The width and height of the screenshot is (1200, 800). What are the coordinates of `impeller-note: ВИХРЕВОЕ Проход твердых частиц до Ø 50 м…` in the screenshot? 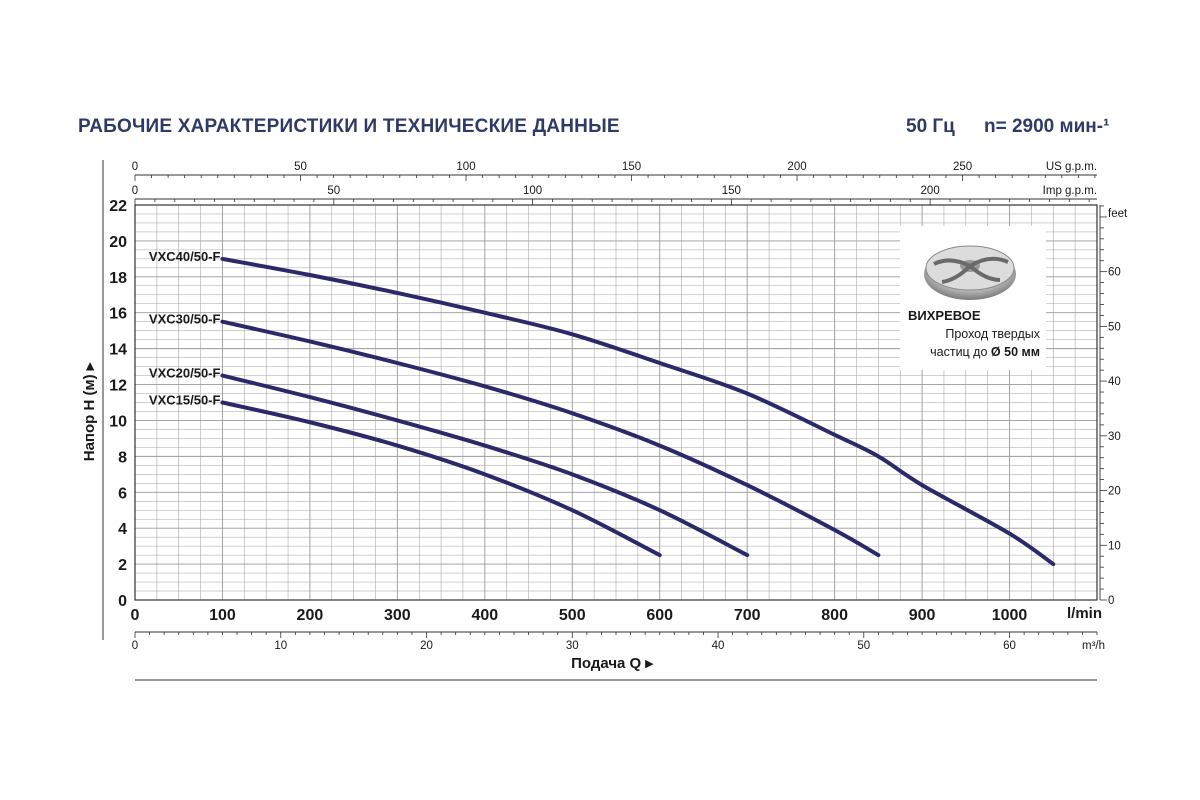 It's located at (973, 298).